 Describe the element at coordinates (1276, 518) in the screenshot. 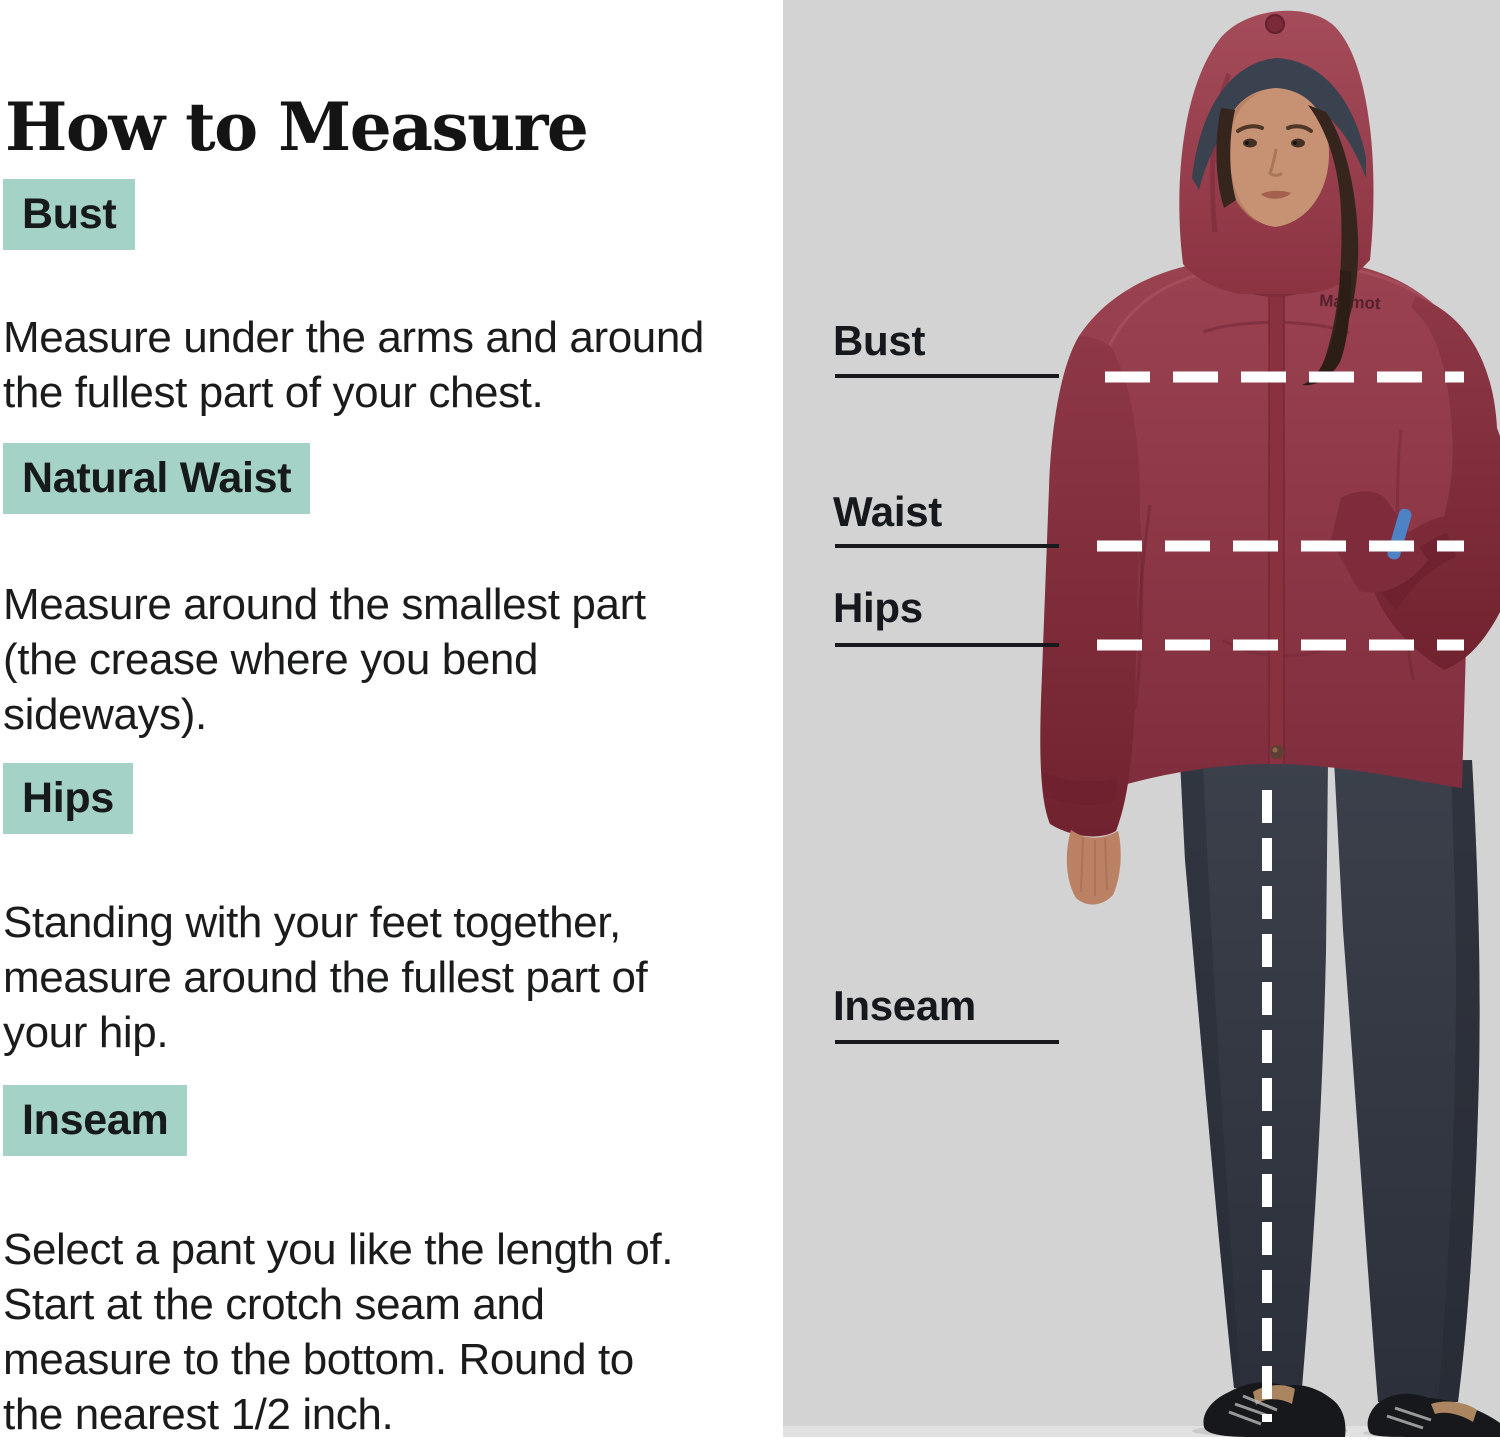

I see `jacket-placket` at that location.